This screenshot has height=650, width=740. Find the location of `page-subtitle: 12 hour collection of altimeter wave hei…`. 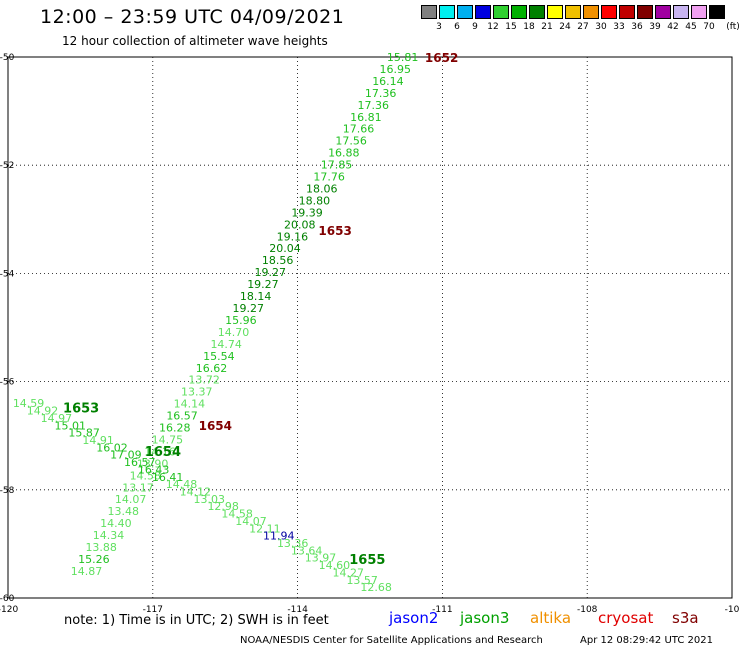

page-subtitle: 12 hour collection of altimeter wave hei… is located at coordinates (195, 41).